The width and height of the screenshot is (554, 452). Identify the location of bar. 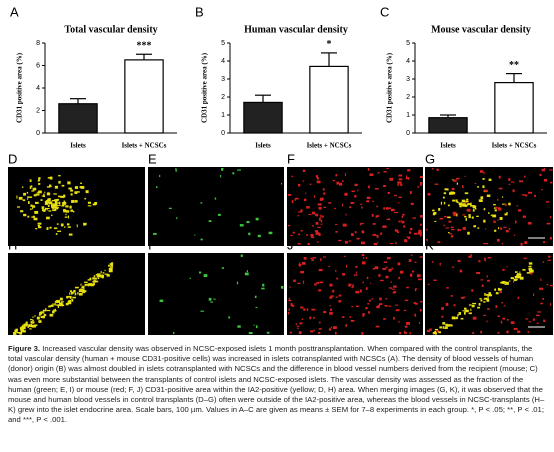
(263, 117).